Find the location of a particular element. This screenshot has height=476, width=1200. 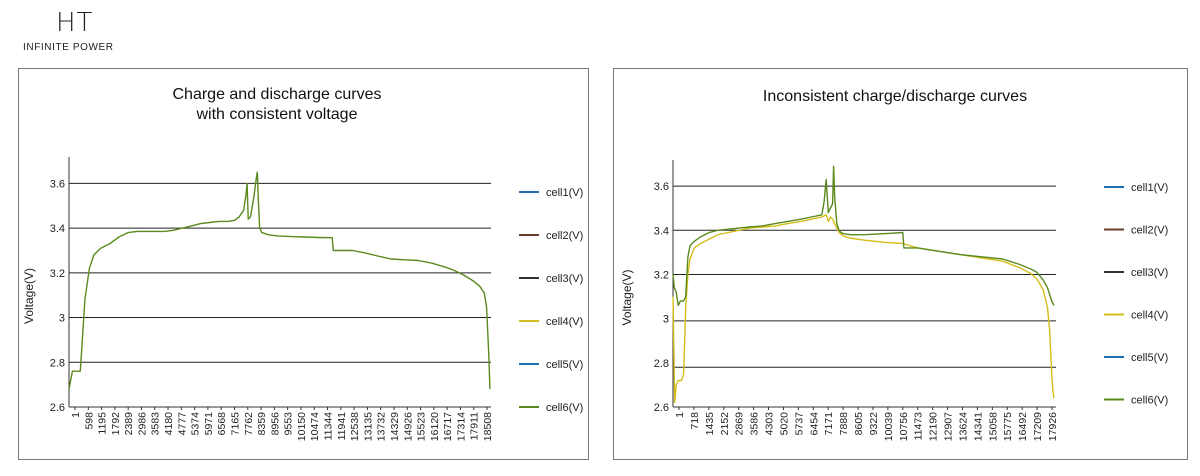

x-tick-label: 13624 is located at coordinates (963, 426).